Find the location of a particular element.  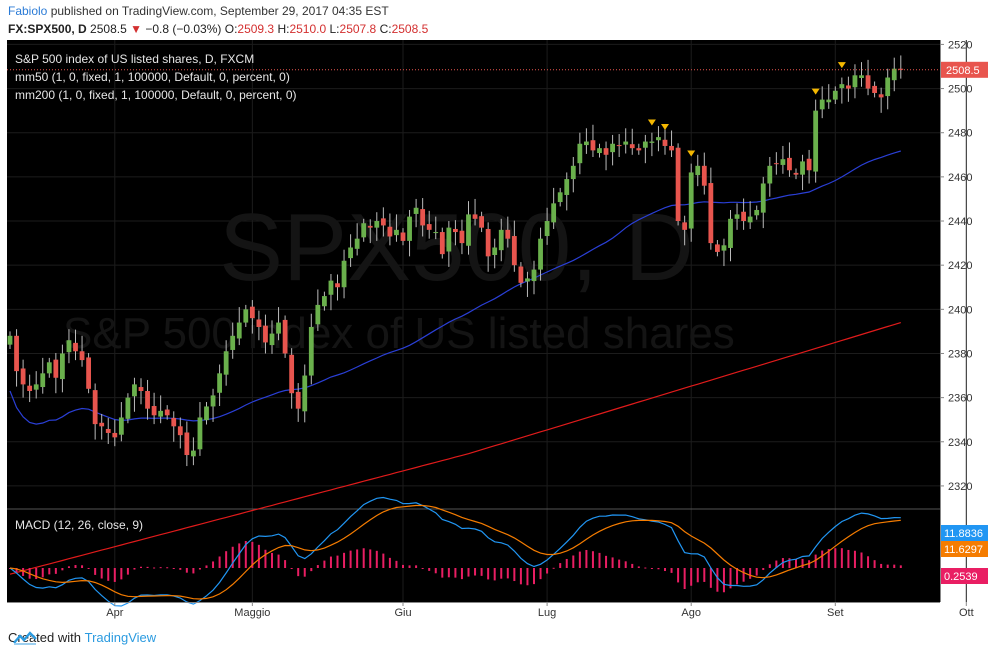

low-label: L: is located at coordinates (334, 29).